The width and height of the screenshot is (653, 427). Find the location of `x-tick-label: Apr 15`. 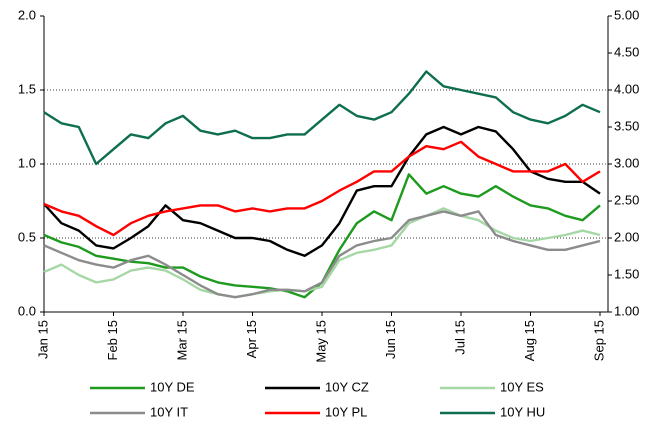

x-tick-label: Apr 15 is located at coordinates (251, 339).